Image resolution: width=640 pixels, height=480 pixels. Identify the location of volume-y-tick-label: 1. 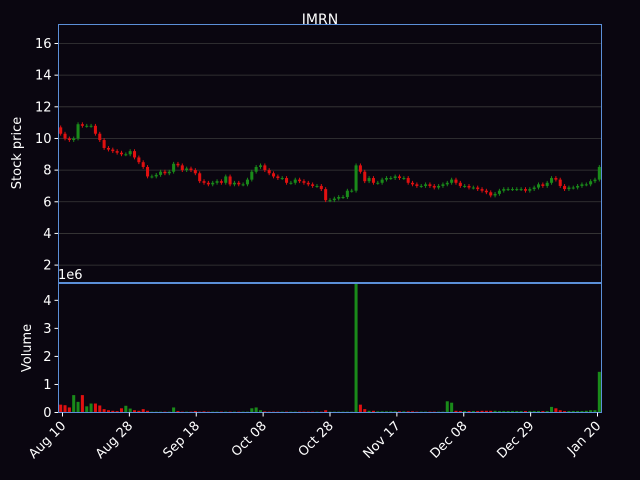
(47, 385).